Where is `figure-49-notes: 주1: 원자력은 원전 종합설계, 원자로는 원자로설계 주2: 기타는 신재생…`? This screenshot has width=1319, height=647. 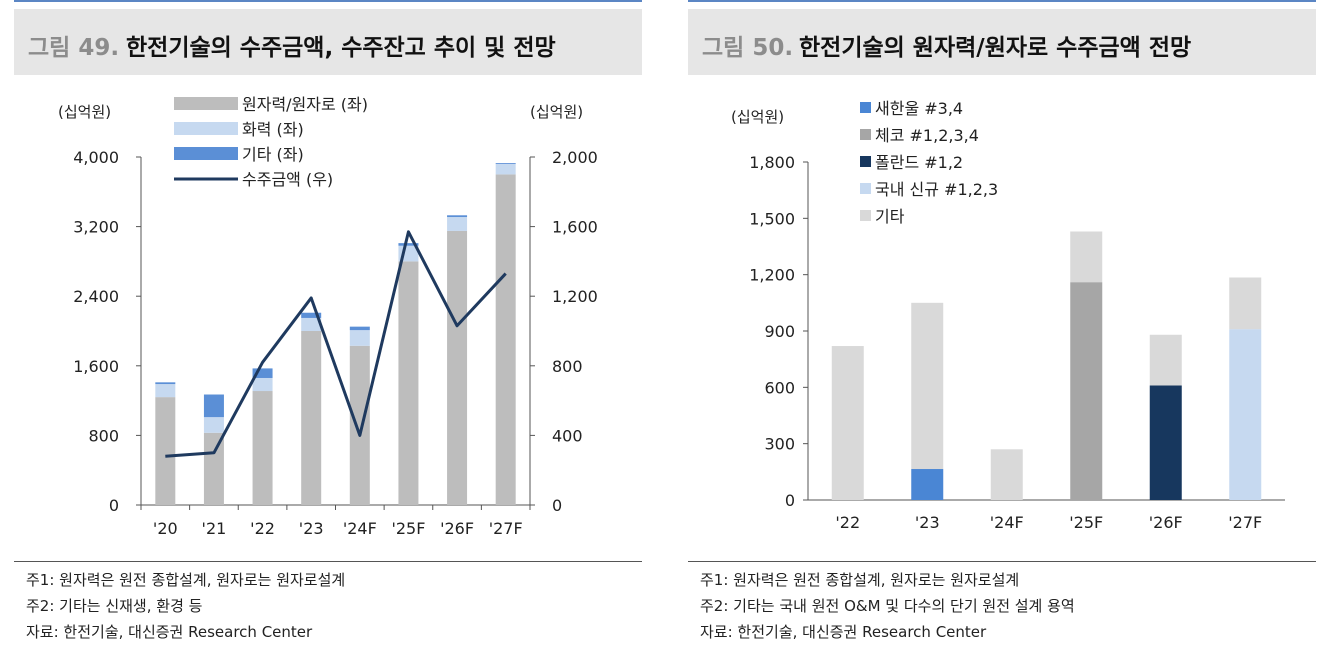 figure-49-notes: 주1: 원자력은 원전 종합설계, 원자로는 원자로설계 주2: 기타는 신재생… is located at coordinates (185, 606).